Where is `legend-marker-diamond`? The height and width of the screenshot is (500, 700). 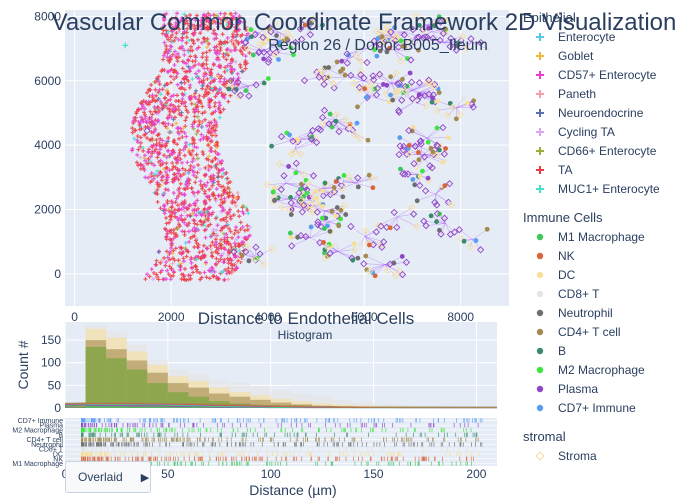
legend-marker-diamond is located at coordinates (540, 456).